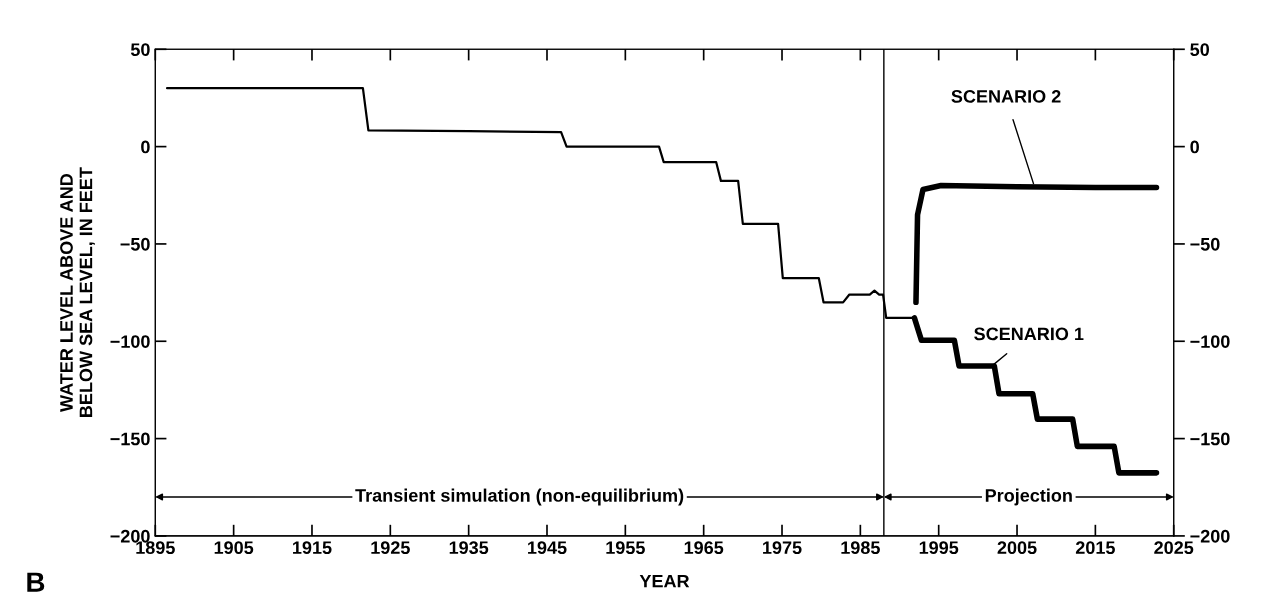  What do you see at coordinates (1200, 49) in the screenshot?
I see `y2-tick-label: 50` at bounding box center [1200, 49].